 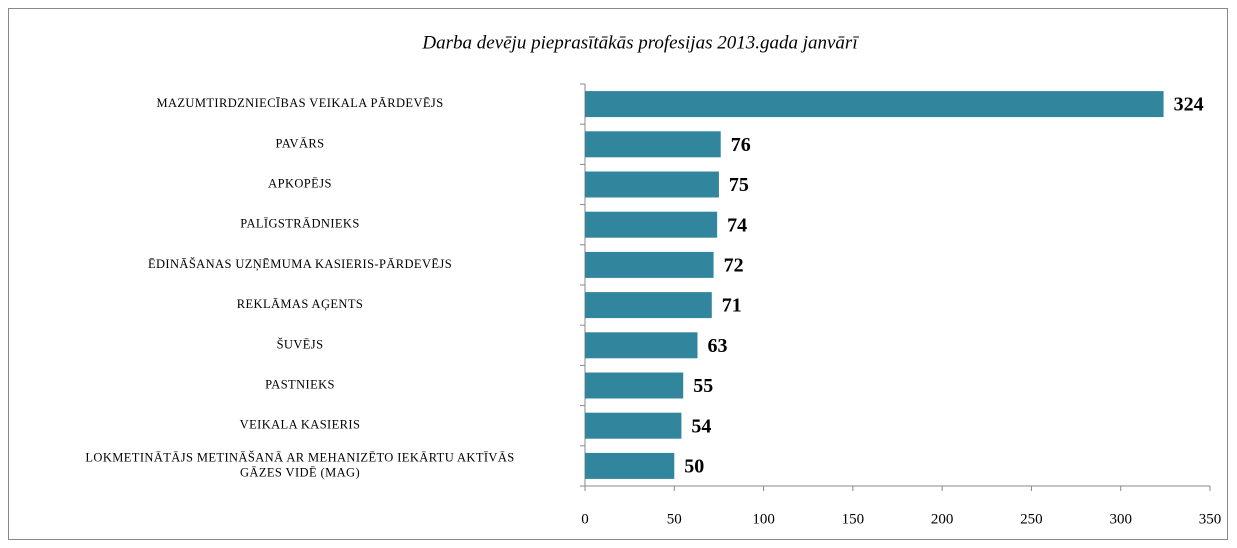 I want to click on x-tick-label: 0, so click(x=585, y=519).